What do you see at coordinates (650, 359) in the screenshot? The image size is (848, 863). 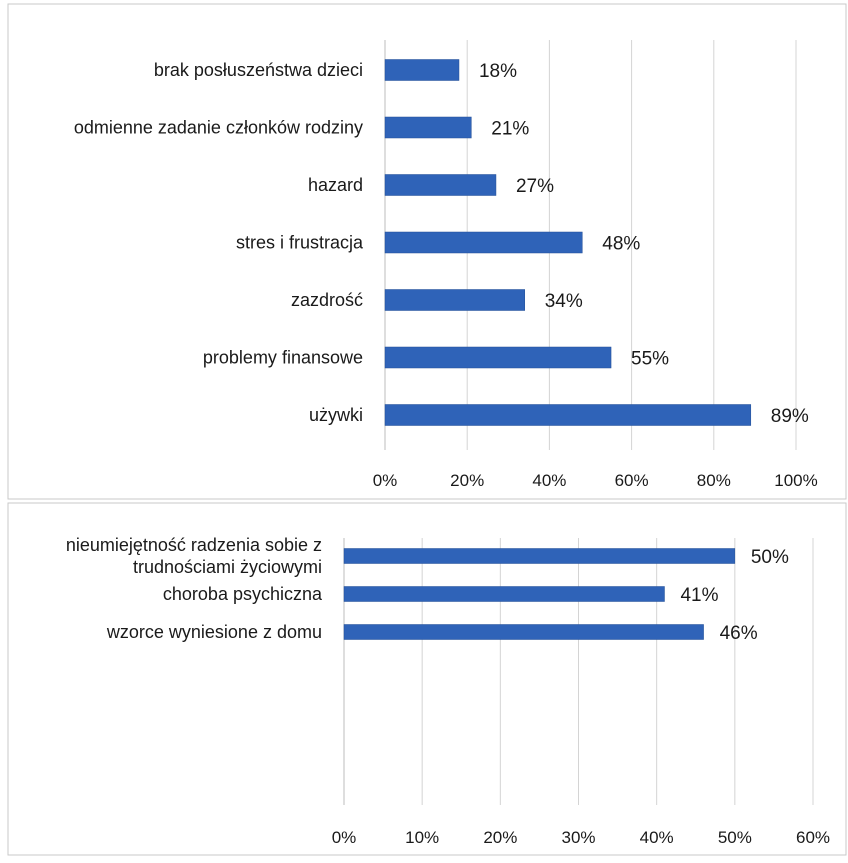 I see `data-label: 55%` at bounding box center [650, 359].